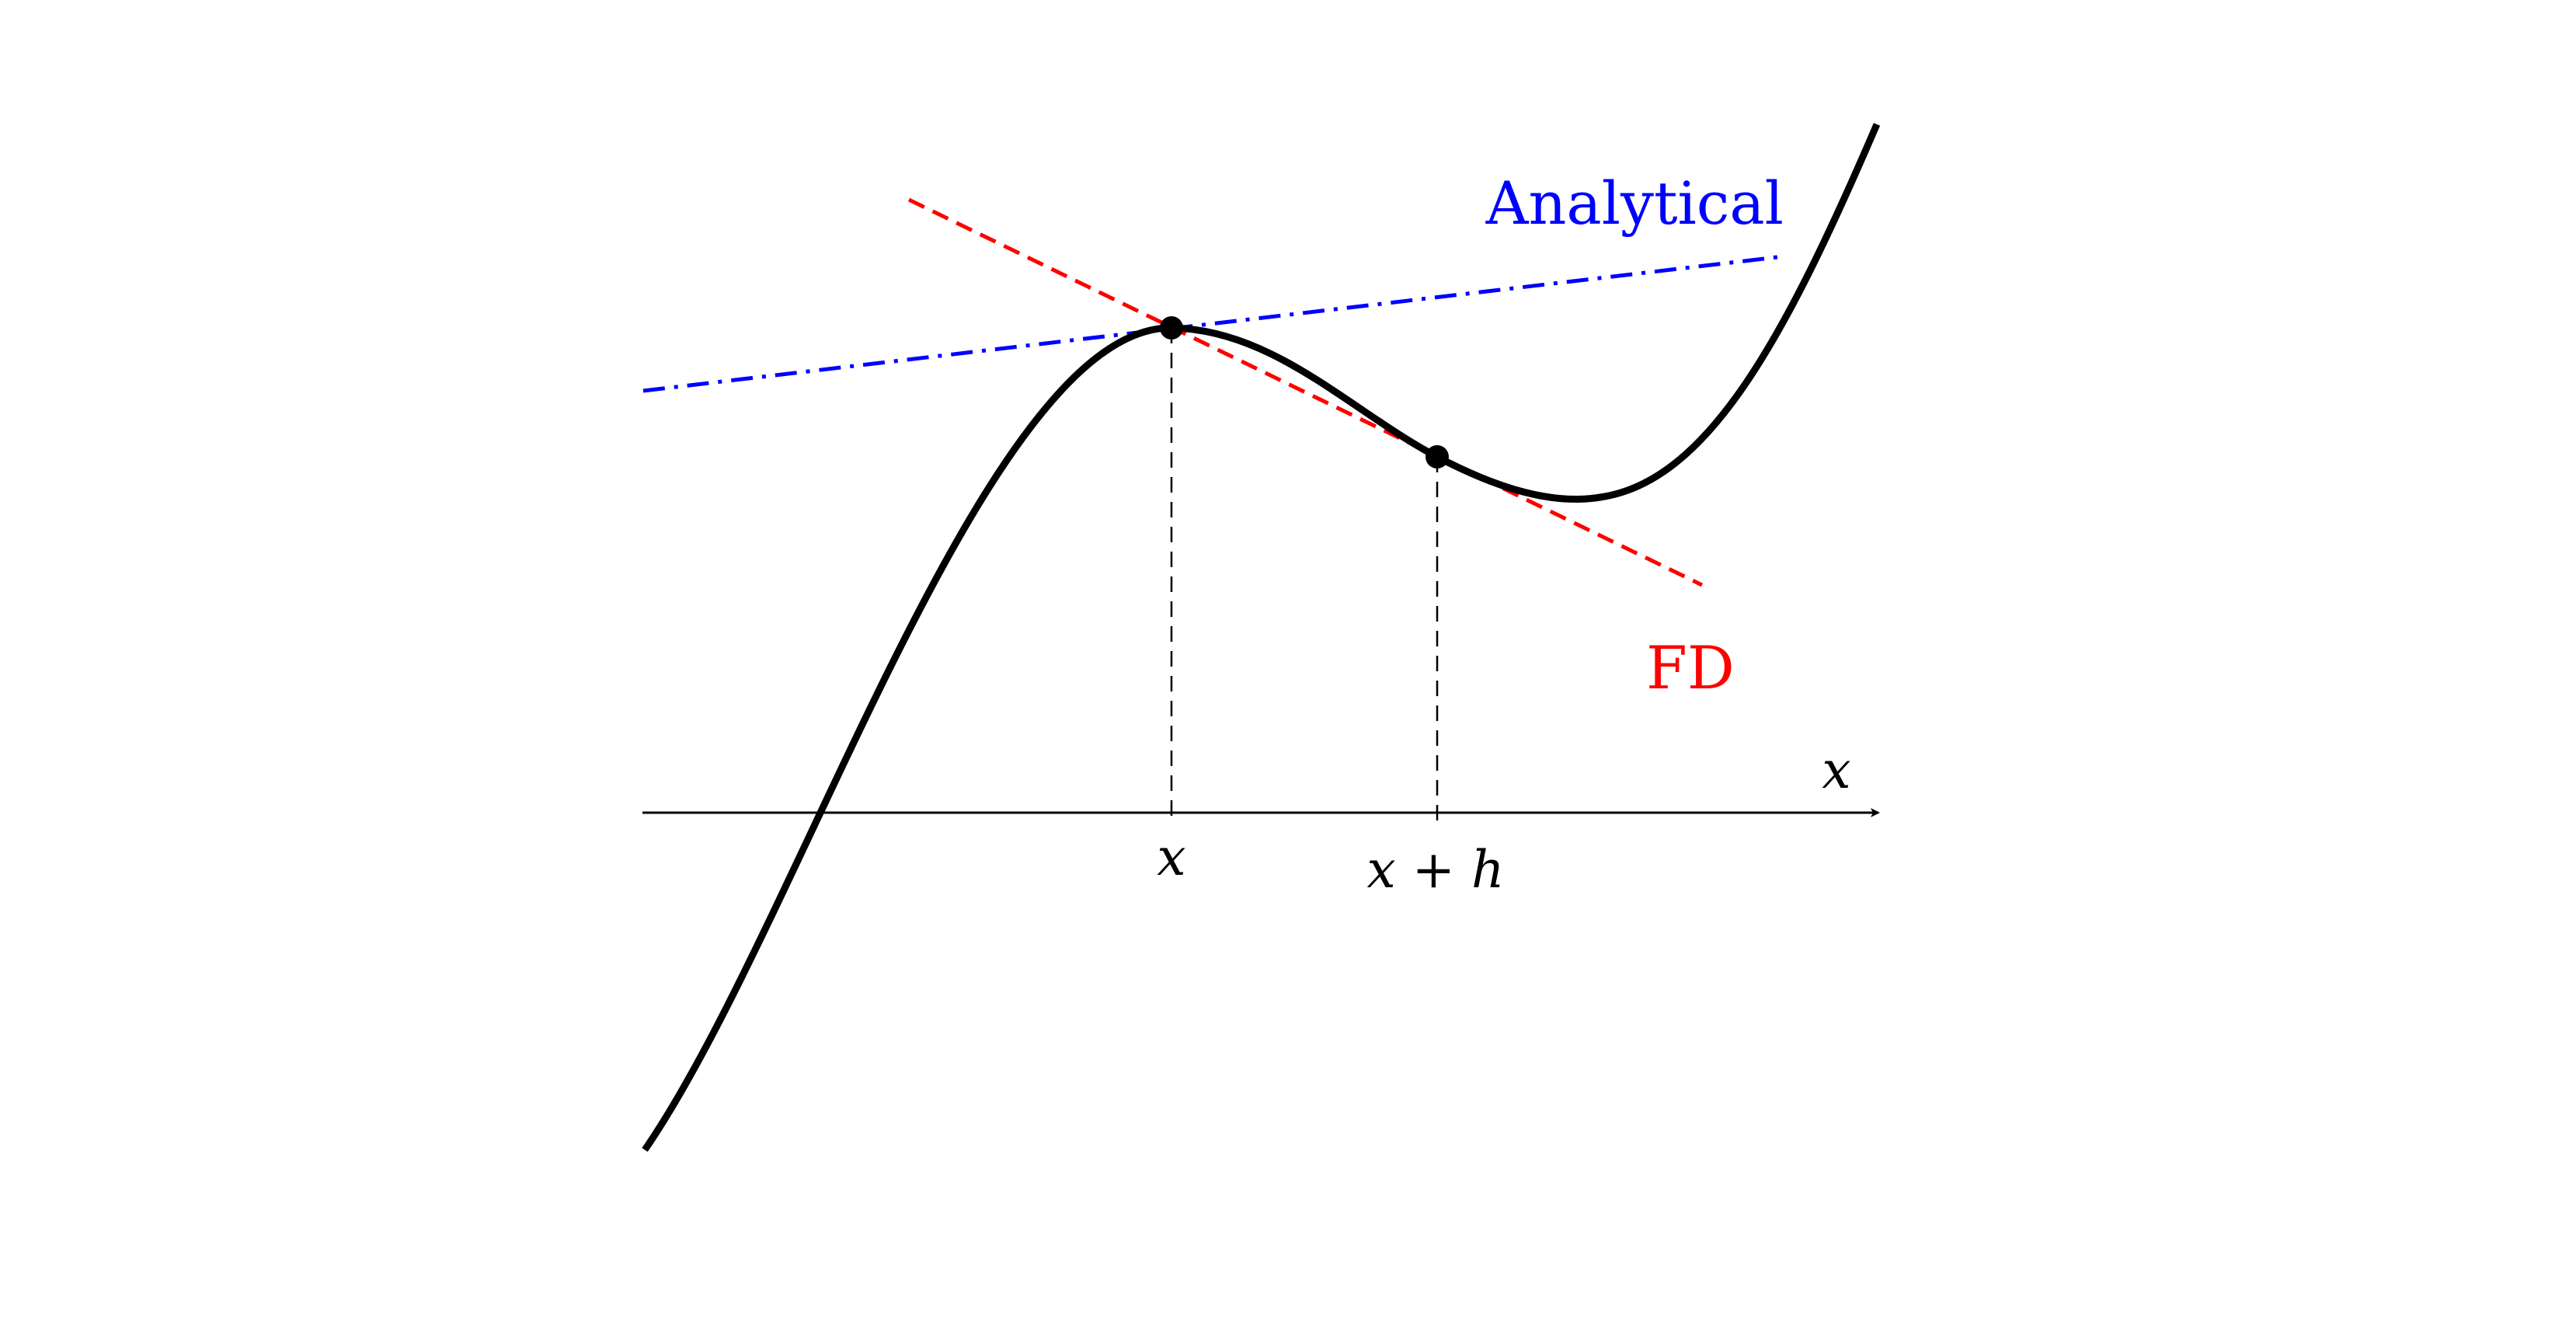  I want to click on axis-x-label: x, so click(1836, 770).